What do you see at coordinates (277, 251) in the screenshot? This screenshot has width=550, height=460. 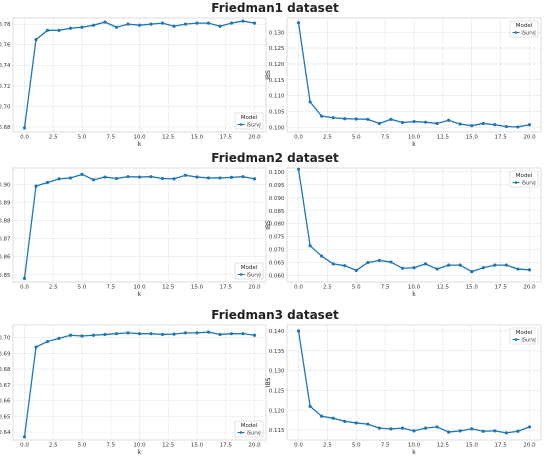 I see `y-tick-label: 0.070` at bounding box center [277, 251].